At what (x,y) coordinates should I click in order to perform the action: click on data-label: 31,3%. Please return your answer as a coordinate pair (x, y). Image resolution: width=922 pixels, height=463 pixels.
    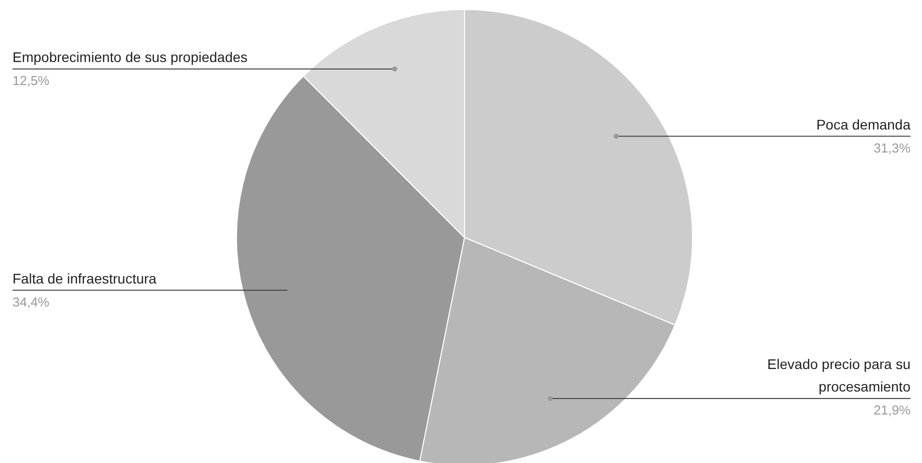
    Looking at the image, I should click on (892, 148).